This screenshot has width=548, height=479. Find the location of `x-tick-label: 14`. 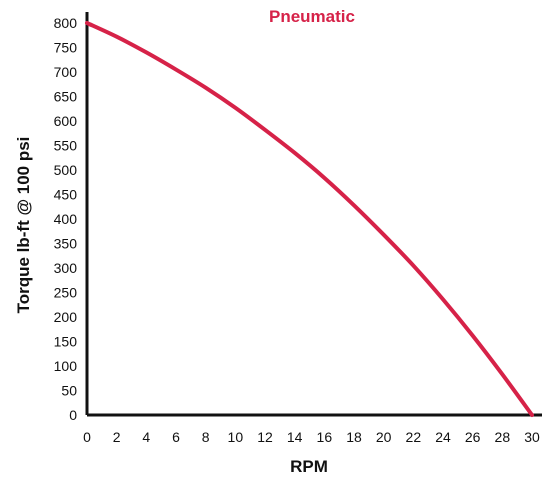

x-tick-label: 14 is located at coordinates (295, 437).